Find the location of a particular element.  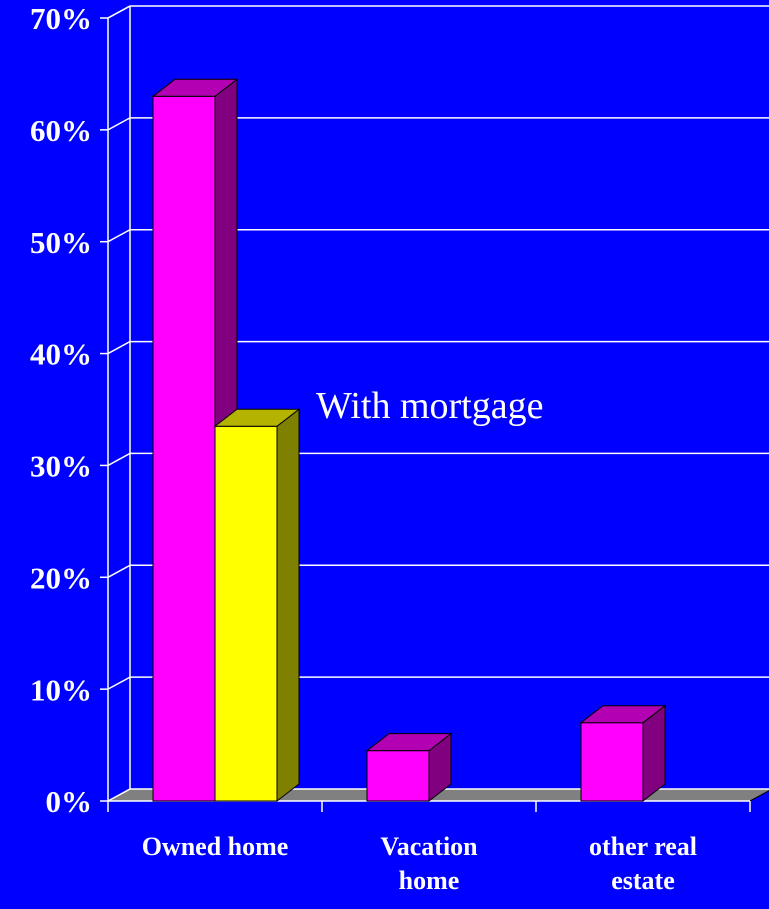

x-tick-label: Vacation home is located at coordinates (429, 863).